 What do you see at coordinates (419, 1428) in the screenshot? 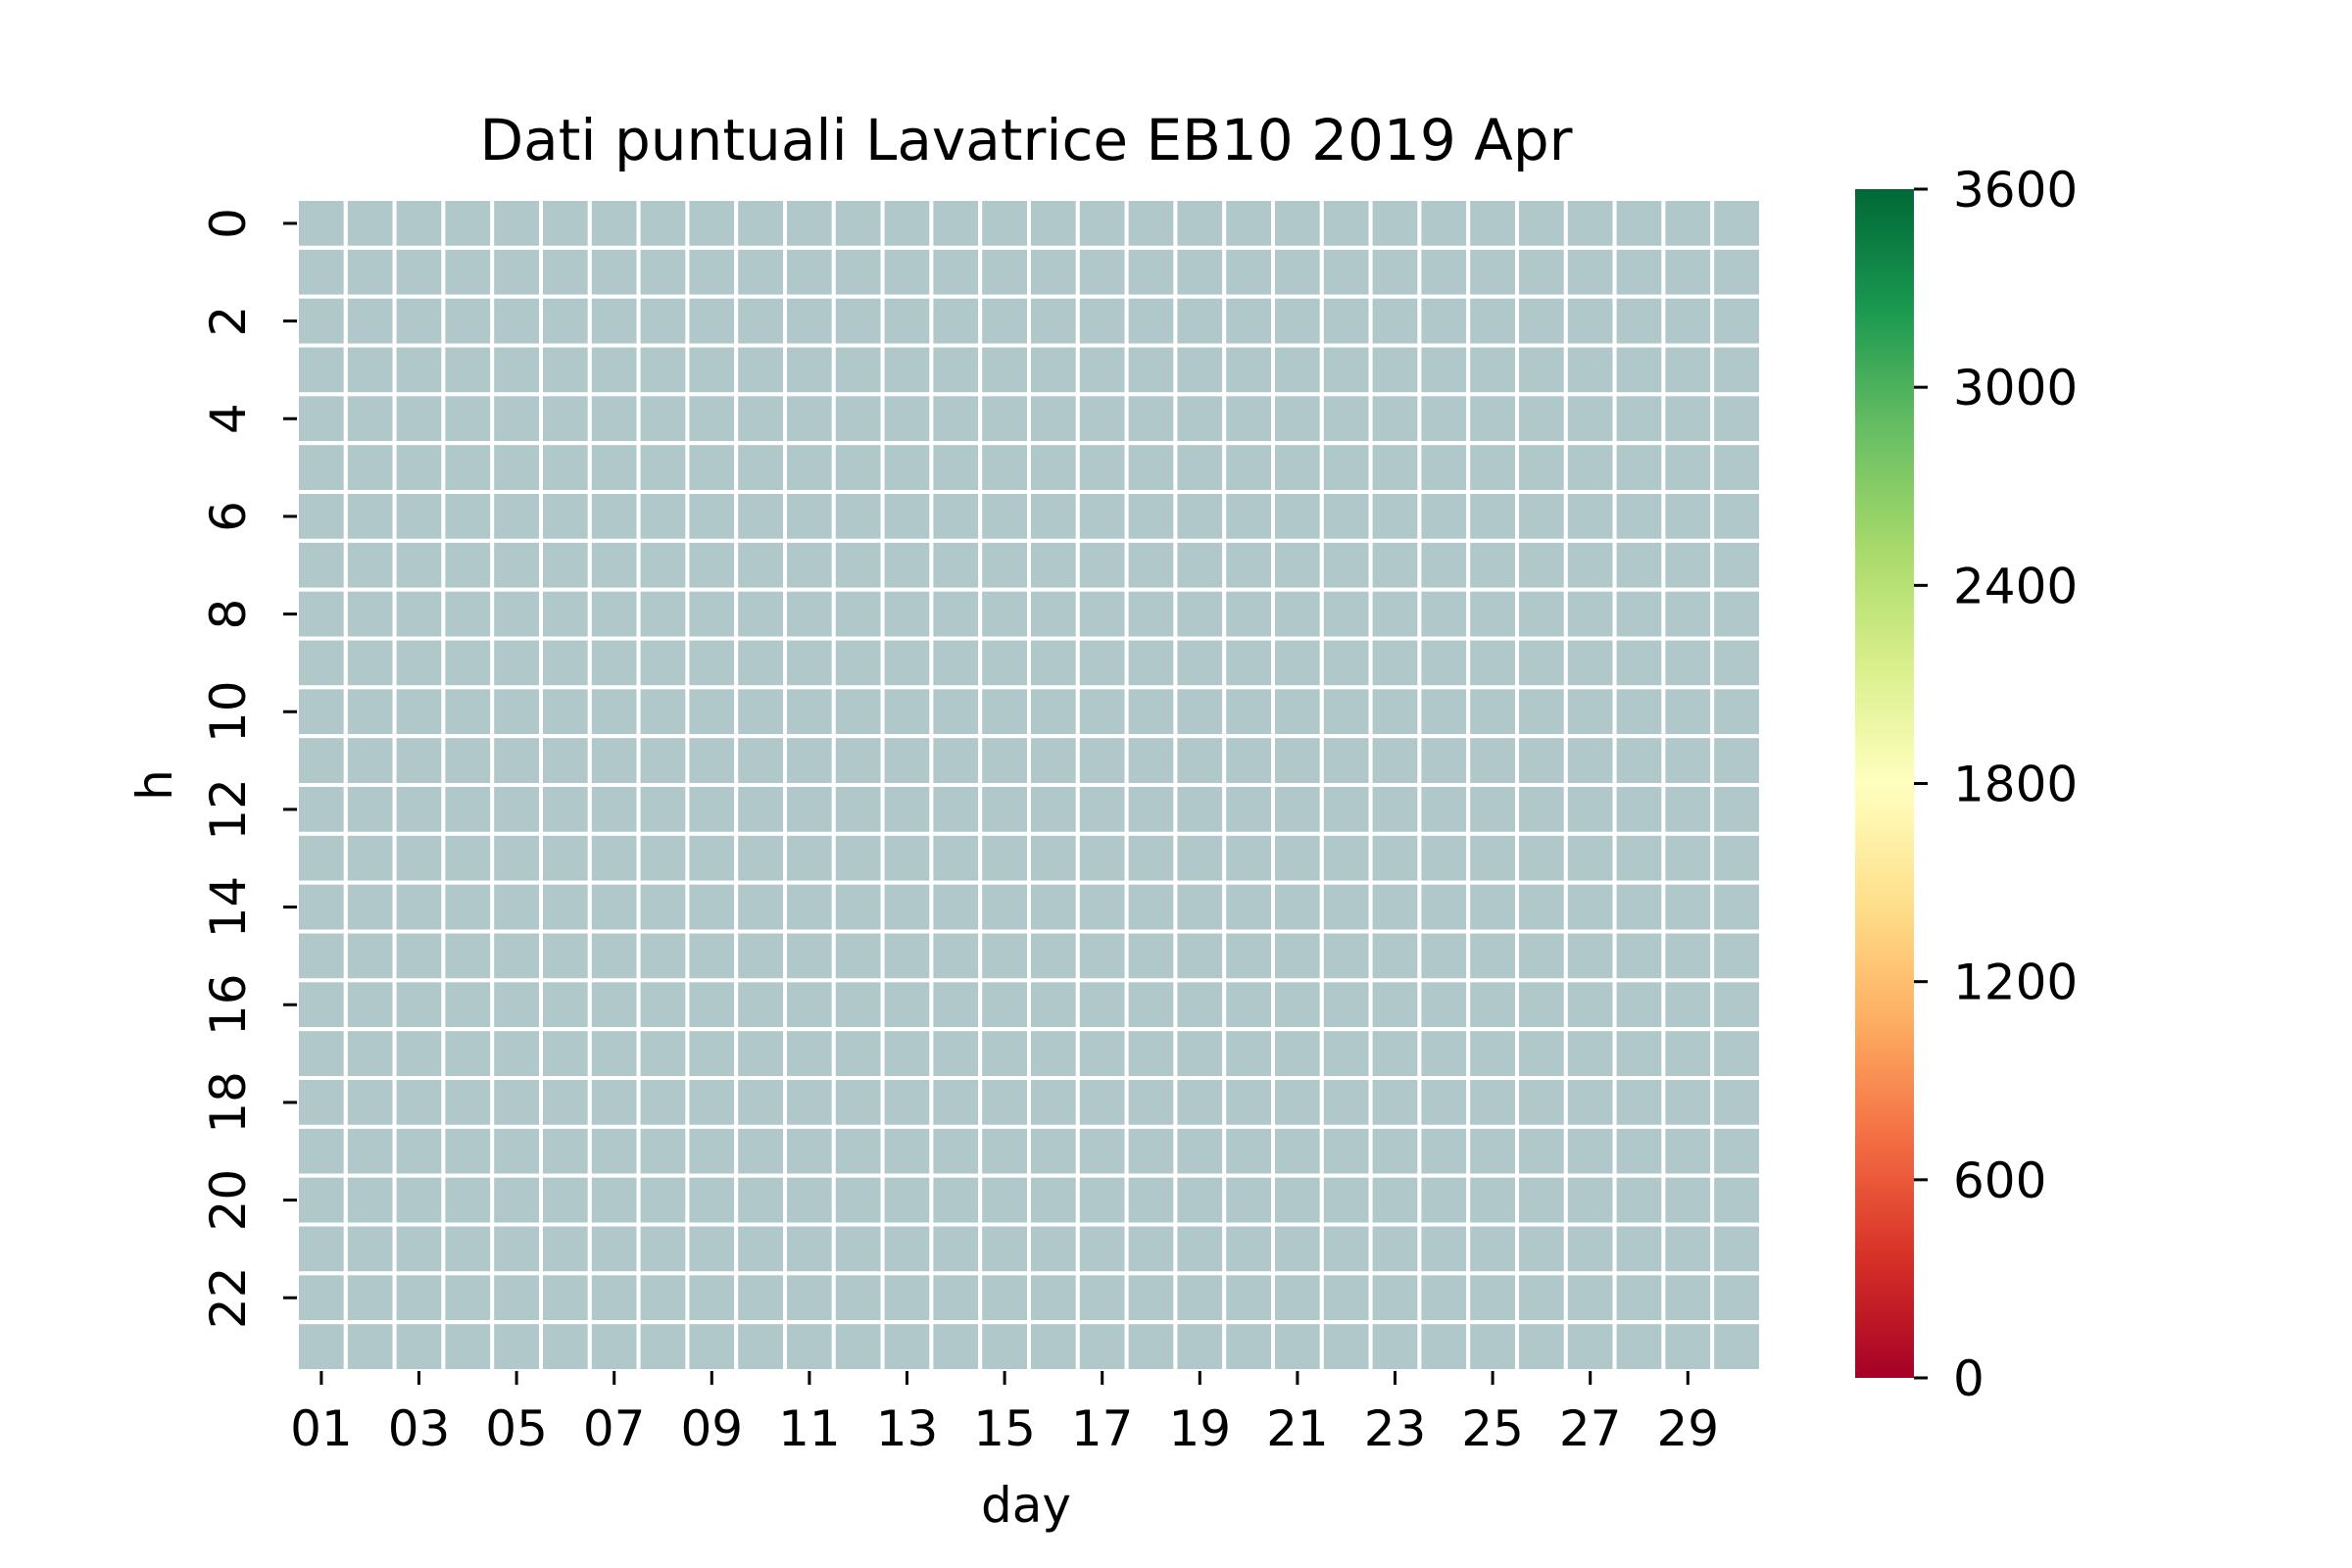
I see `x-tick-label: 03` at bounding box center [419, 1428].